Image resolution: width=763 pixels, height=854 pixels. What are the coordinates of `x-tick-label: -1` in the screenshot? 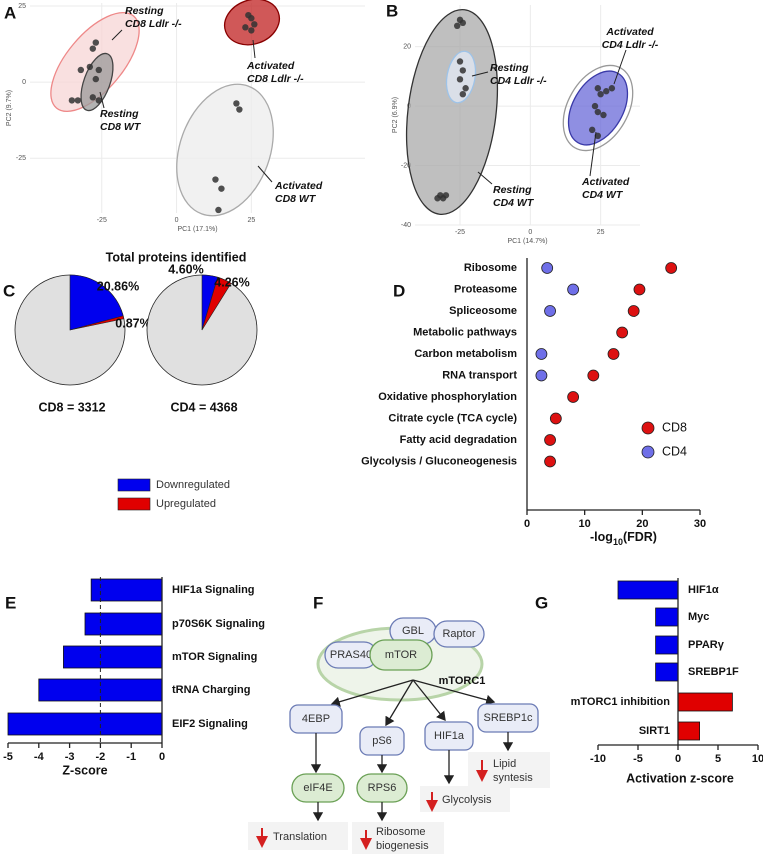 It's located at (131, 757).